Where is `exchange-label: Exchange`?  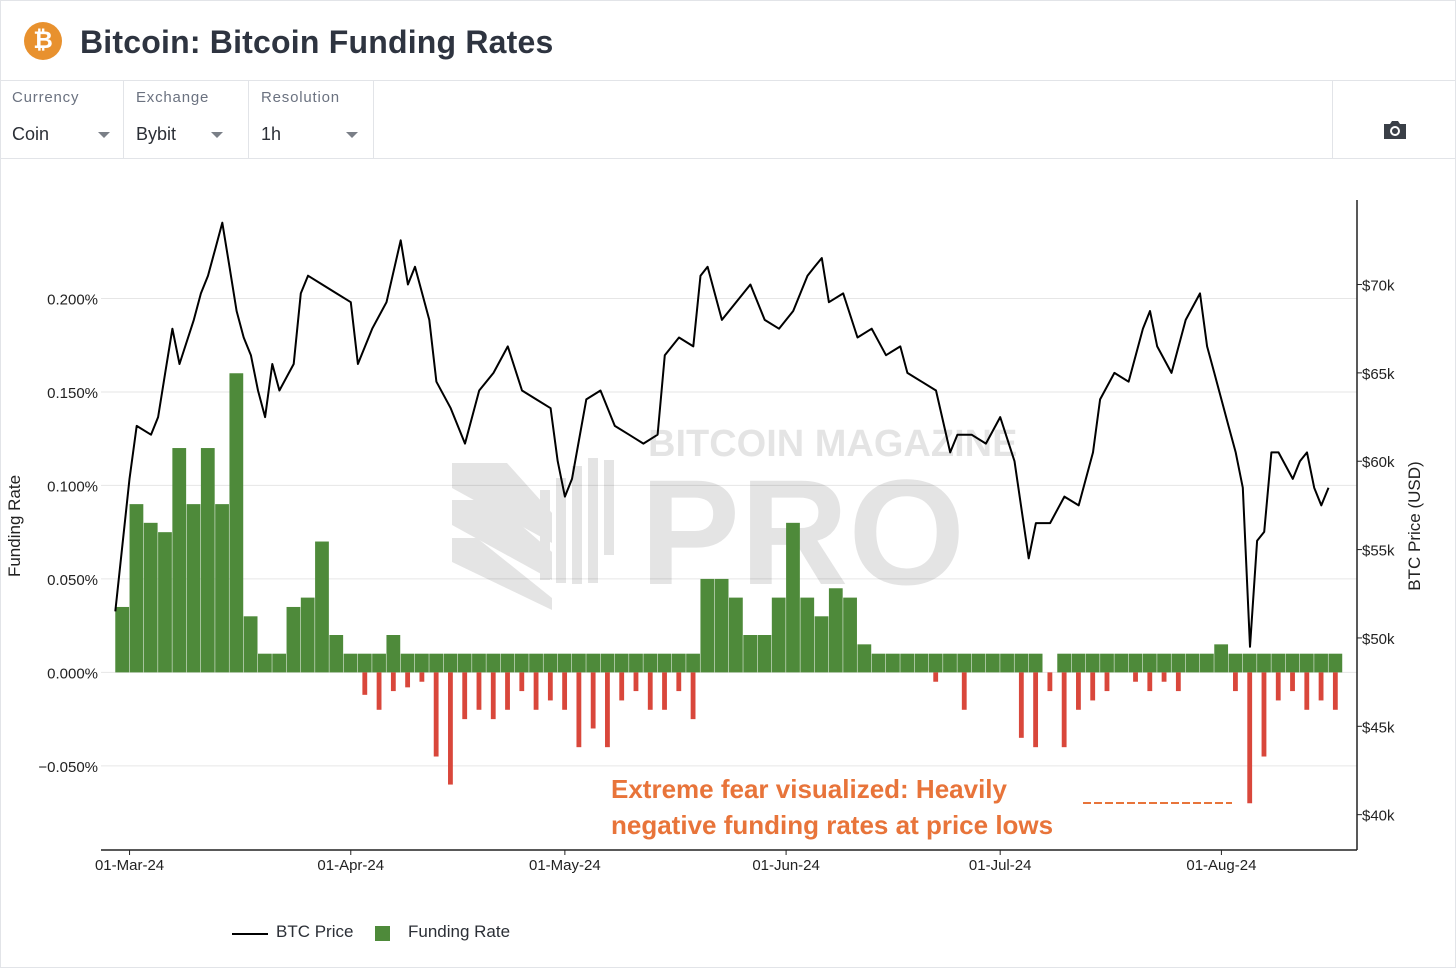 exchange-label: Exchange is located at coordinates (173, 97).